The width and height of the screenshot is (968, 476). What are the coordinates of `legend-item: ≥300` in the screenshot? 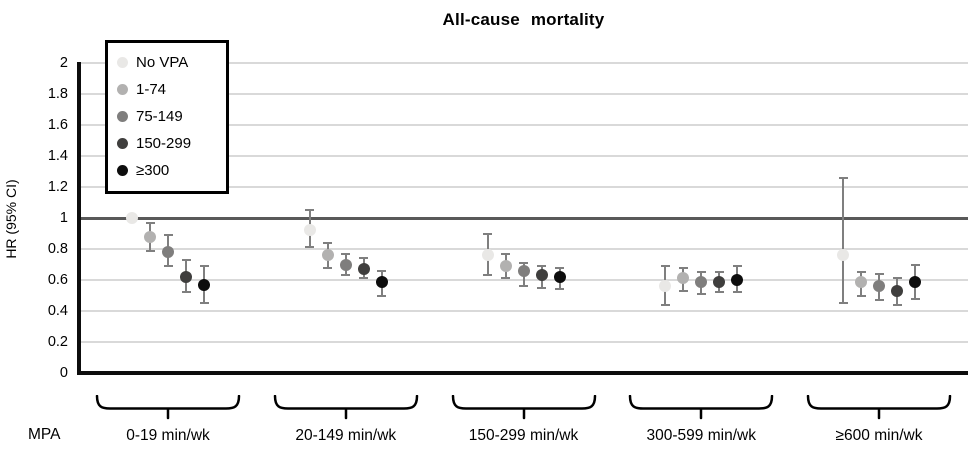 It's located at (167, 170).